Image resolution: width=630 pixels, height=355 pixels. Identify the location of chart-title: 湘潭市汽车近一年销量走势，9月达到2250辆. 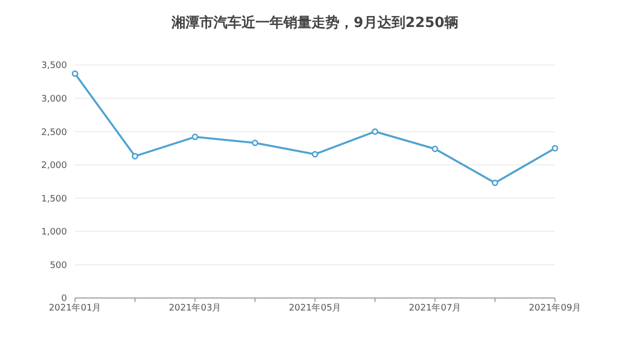
(315, 23).